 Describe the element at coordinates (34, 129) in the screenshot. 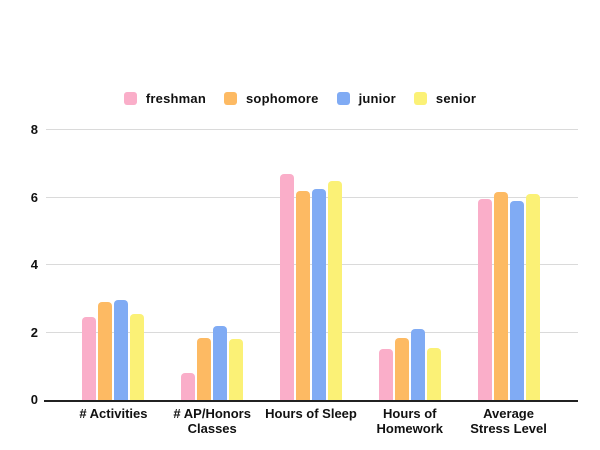

I see `y-axis-tick-label: 8` at that location.